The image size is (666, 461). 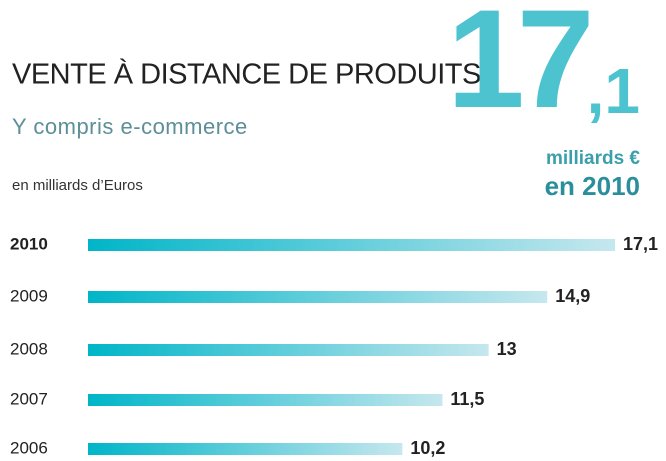 What do you see at coordinates (572, 296) in the screenshot?
I see `value-label: 14,9` at bounding box center [572, 296].